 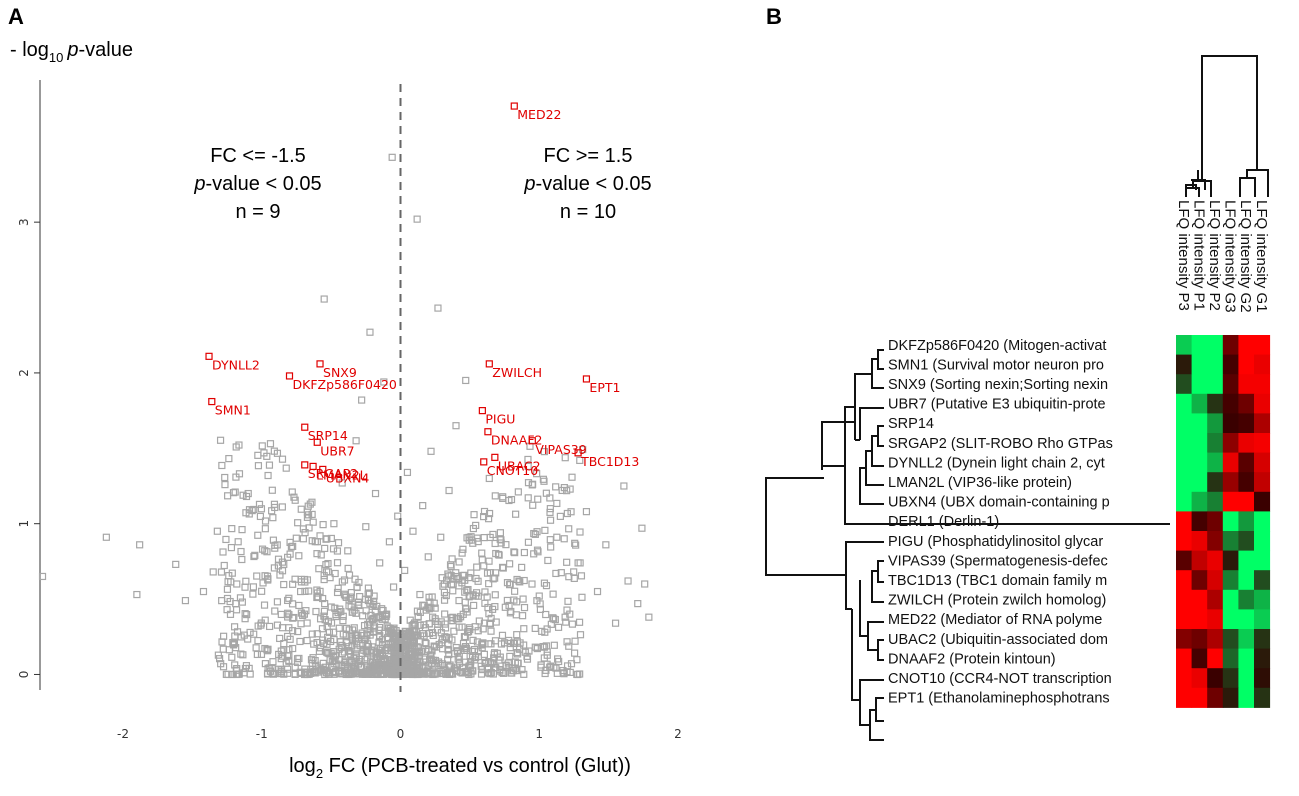 What do you see at coordinates (998, 561) in the screenshot?
I see `row-label: VIPAS39 (Spermatogenesis-defec` at bounding box center [998, 561].